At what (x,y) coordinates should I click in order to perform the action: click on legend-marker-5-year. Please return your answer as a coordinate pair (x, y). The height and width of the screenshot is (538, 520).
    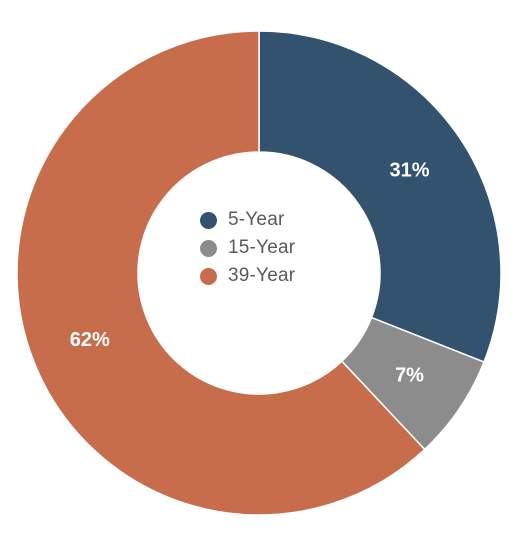
    Looking at the image, I should click on (208, 220).